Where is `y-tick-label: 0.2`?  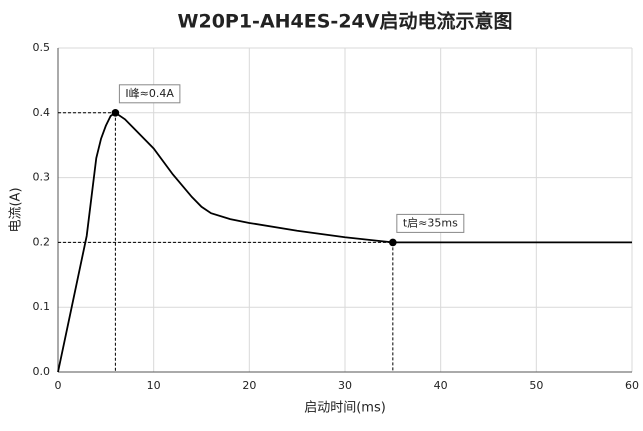 y-tick-label: 0.2 is located at coordinates (42, 241).